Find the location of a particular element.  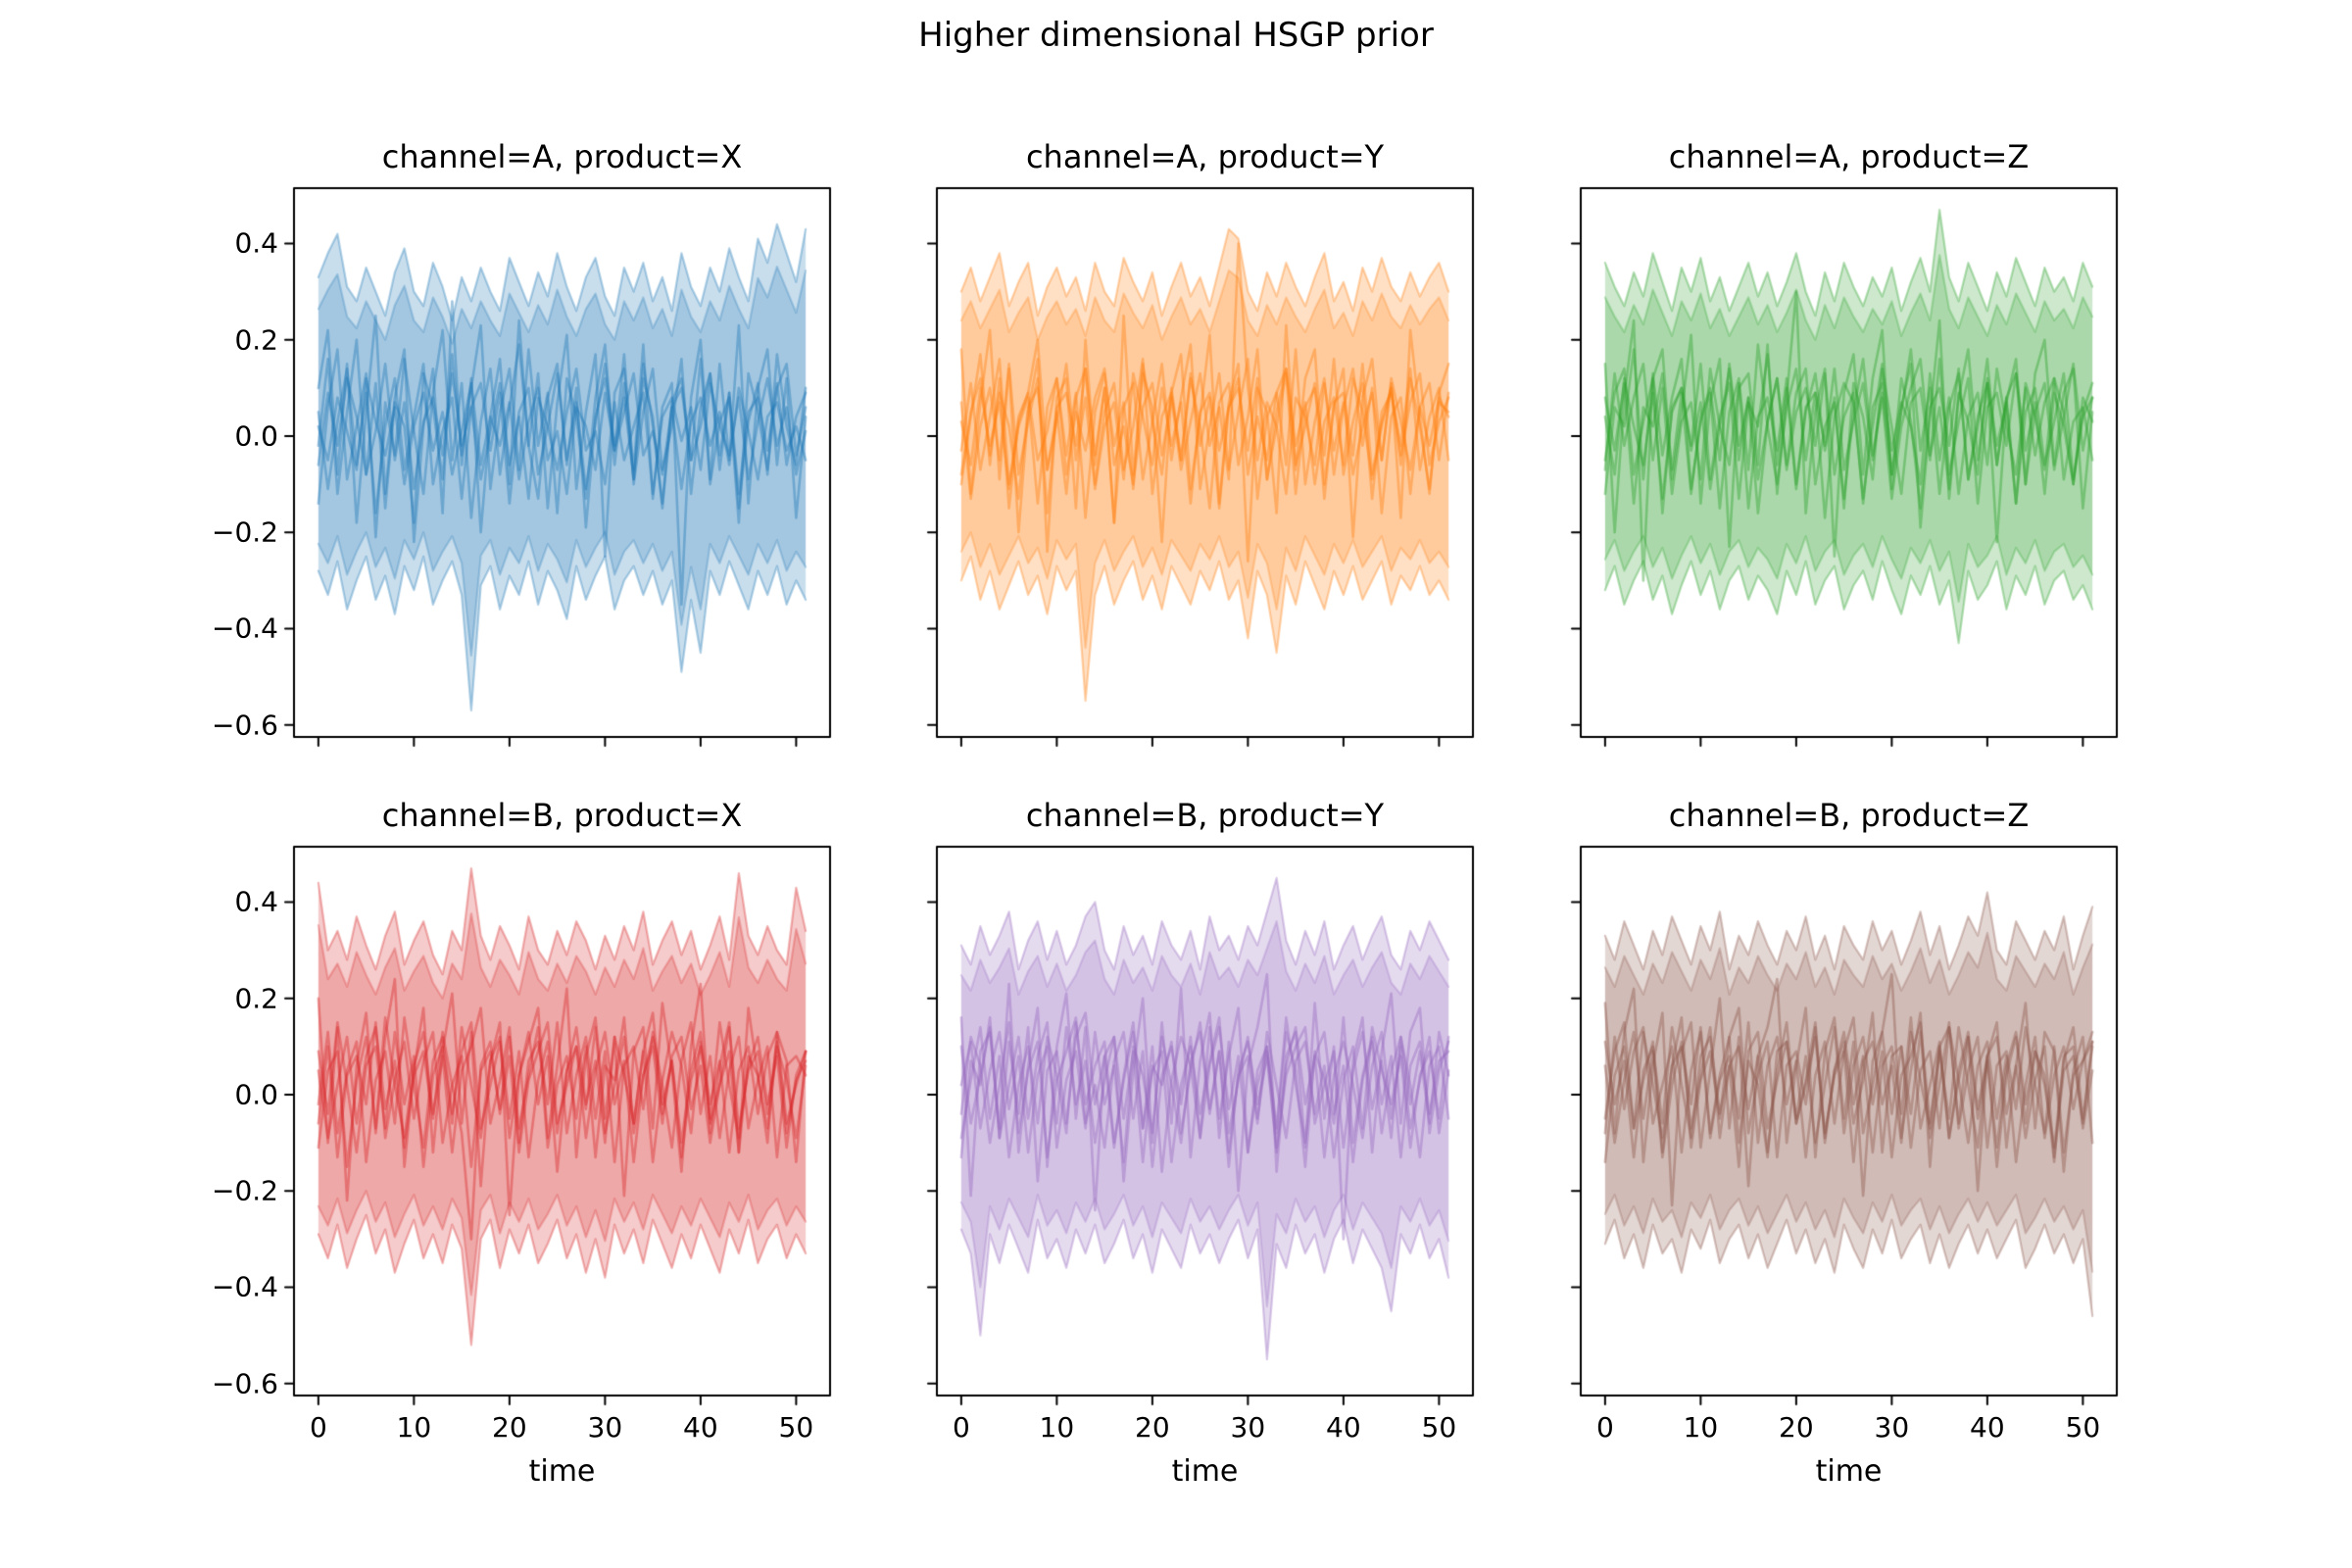

figure-title: Higher dimensional HSGP prior is located at coordinates (1176, 35).